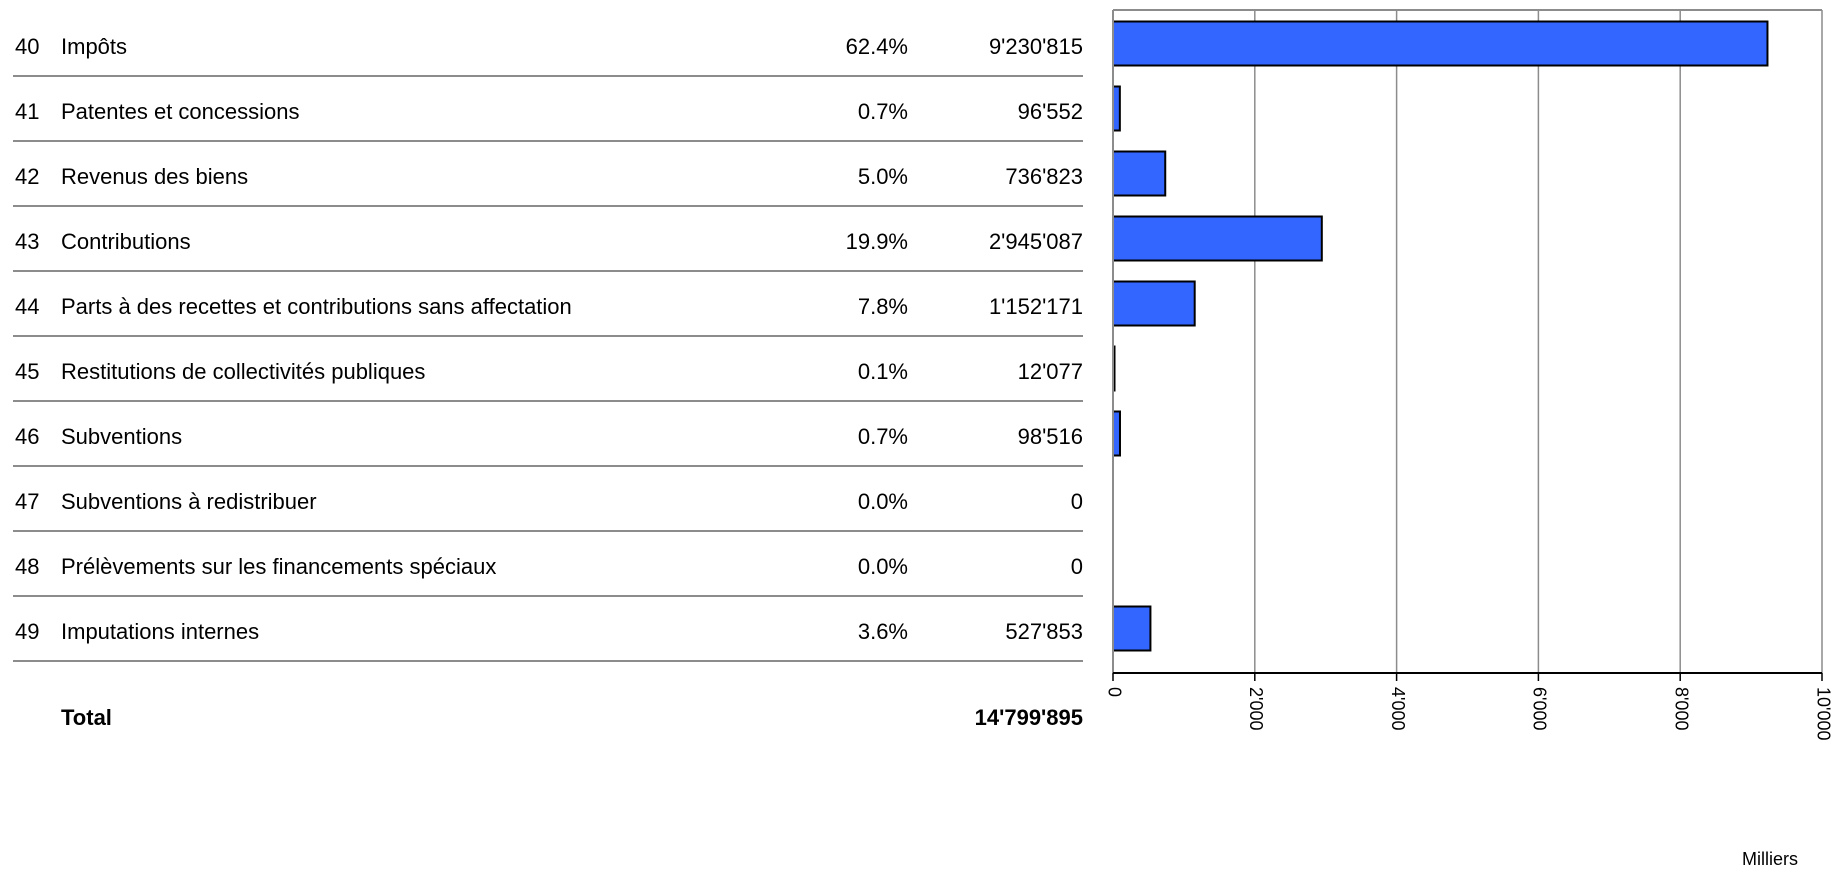 The height and width of the screenshot is (870, 1836). What do you see at coordinates (1035, 241) in the screenshot?
I see `row-amount: 2'945'087` at bounding box center [1035, 241].